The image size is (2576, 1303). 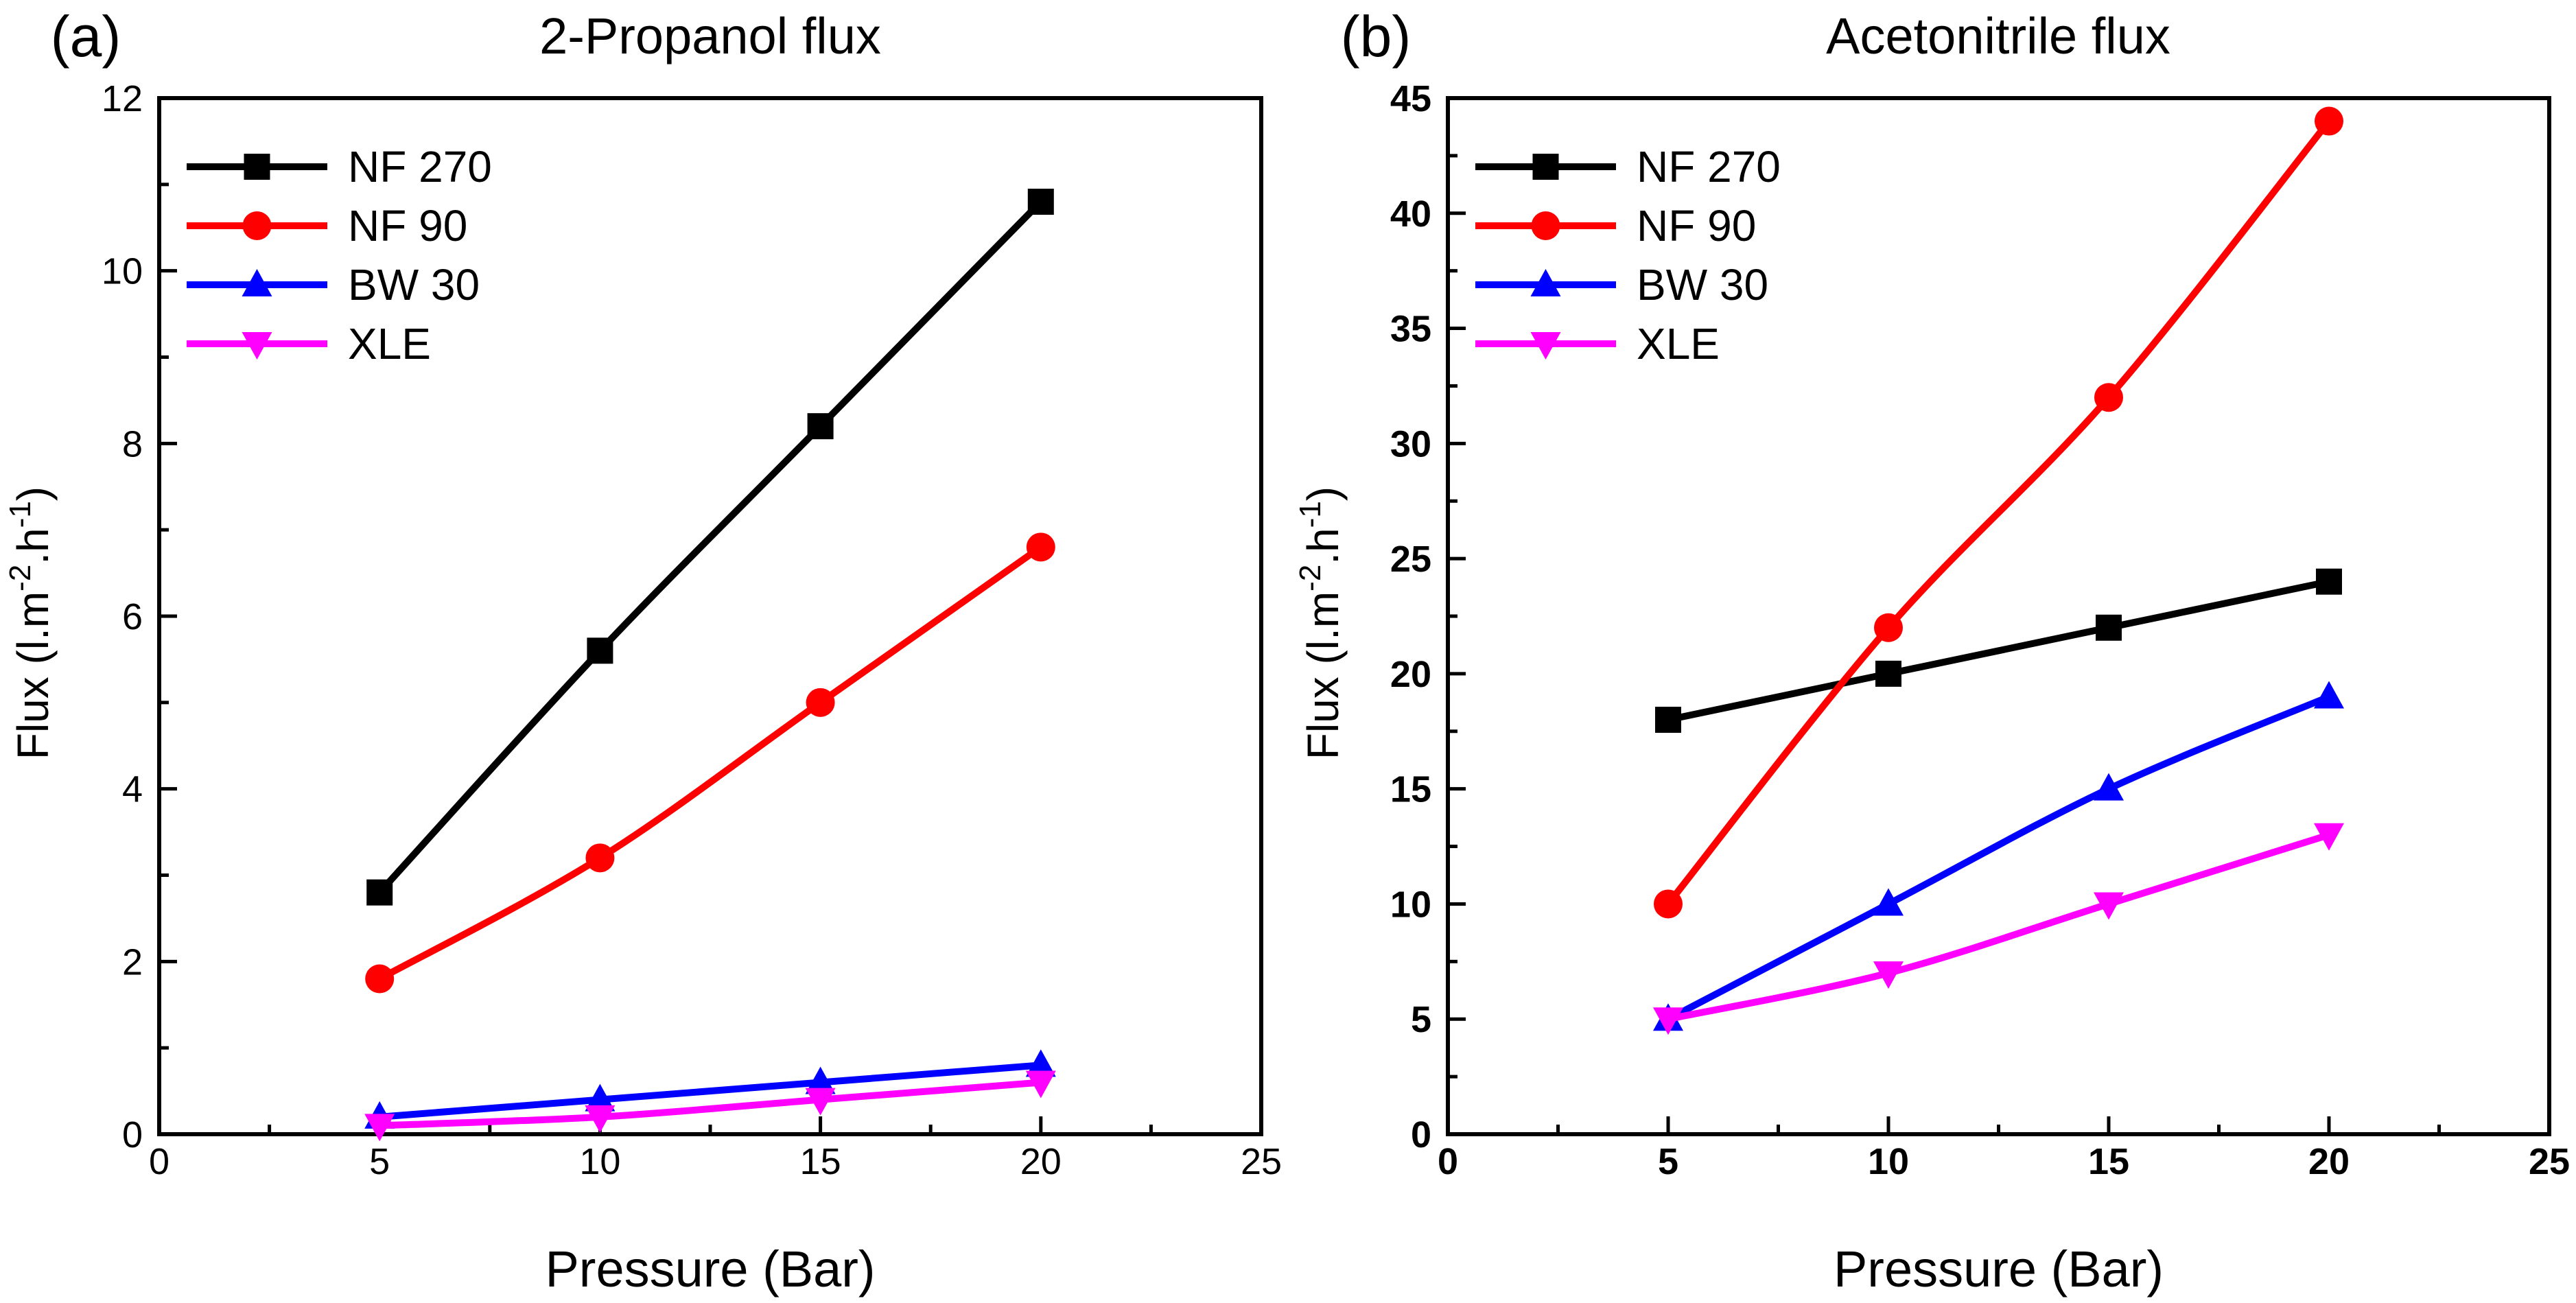 What do you see at coordinates (1323, 493) in the screenshot?
I see `y-axis-label-end: )` at bounding box center [1323, 493].